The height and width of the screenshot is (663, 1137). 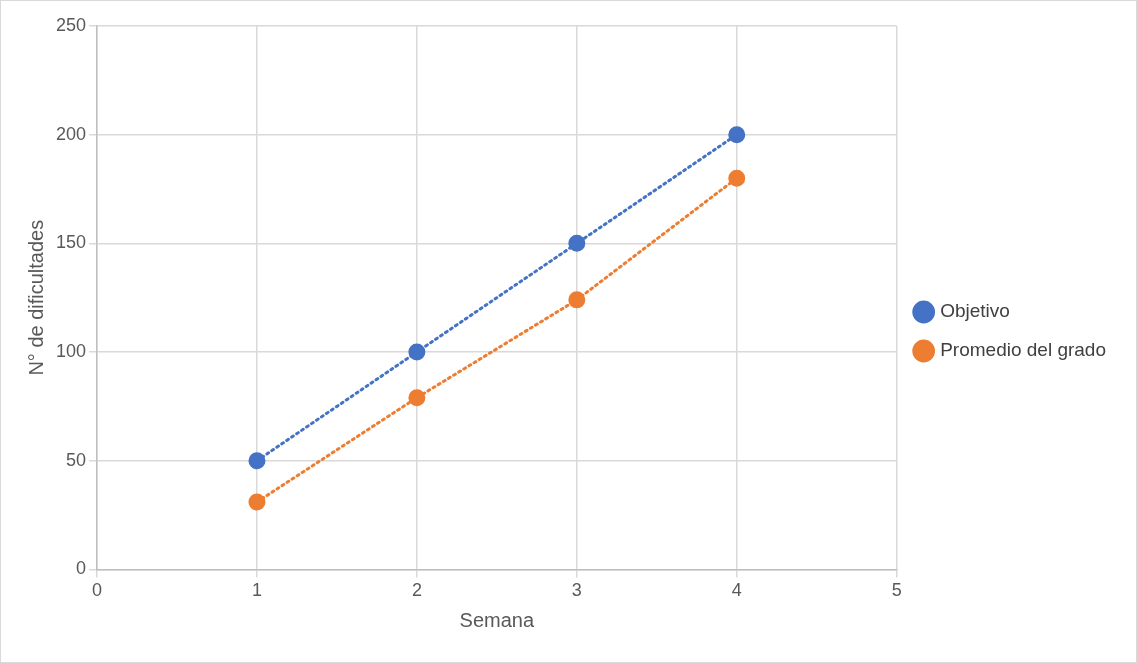 What do you see at coordinates (1023, 350) in the screenshot?
I see `legend-label: Promedio del grado` at bounding box center [1023, 350].